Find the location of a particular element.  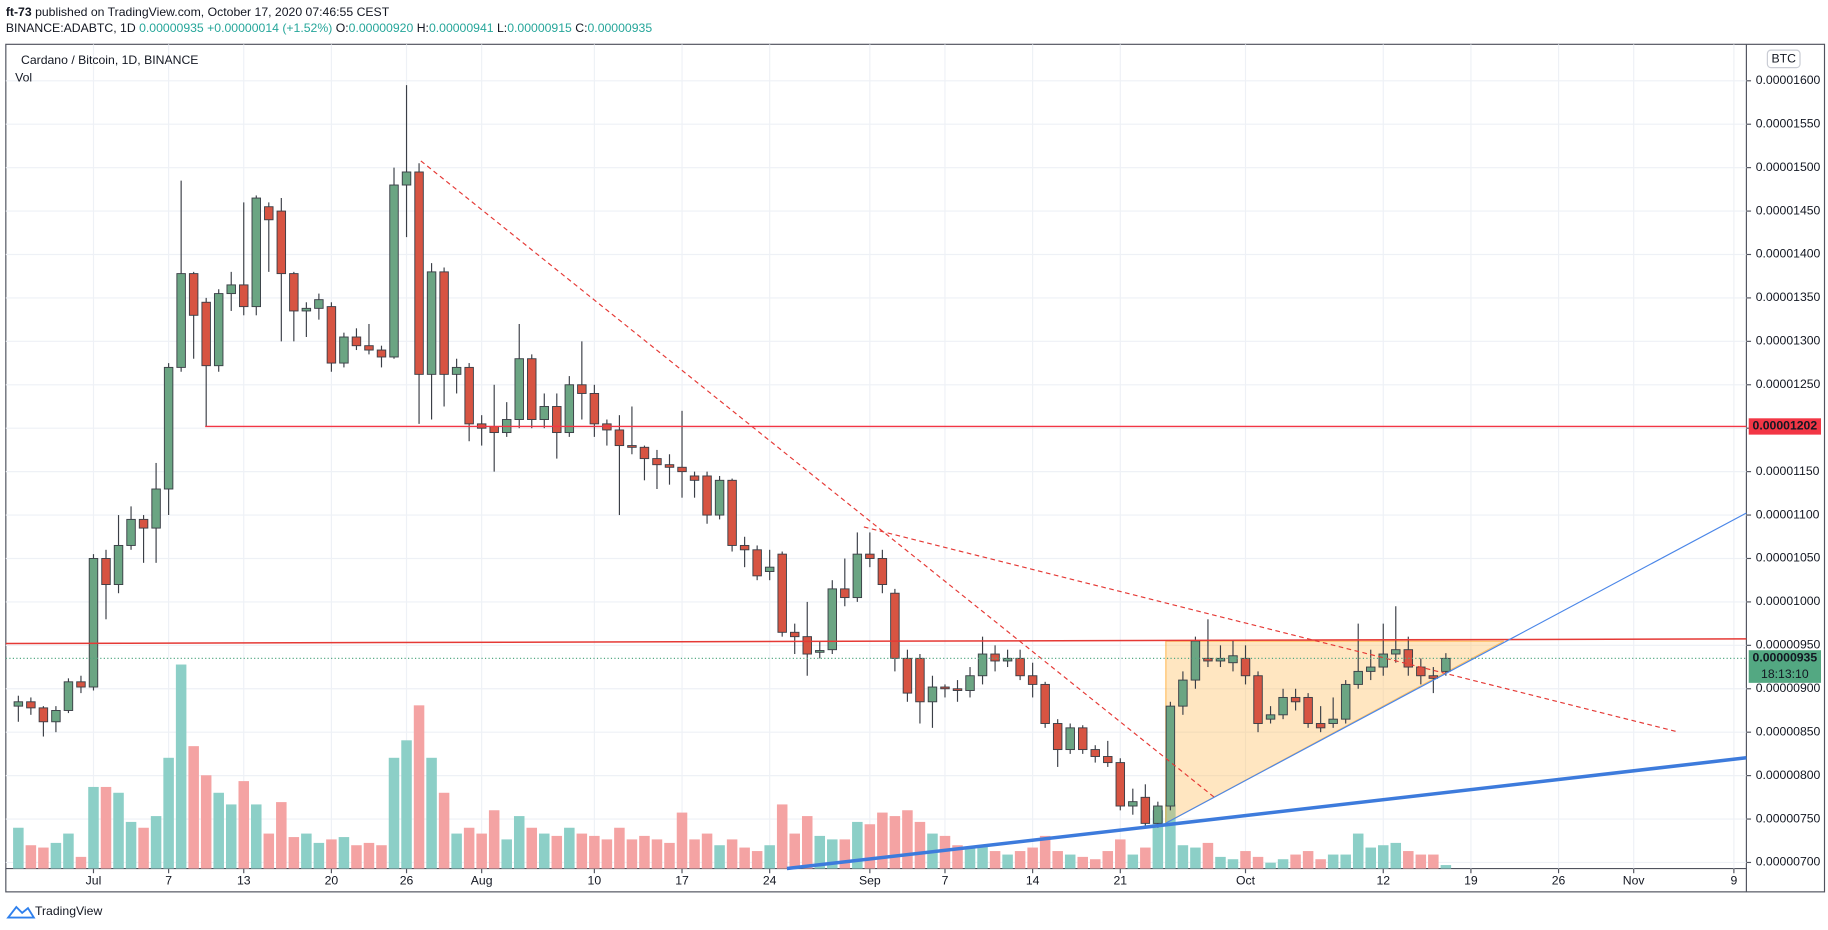

x-tick-label: Jul is located at coordinates (94, 881).